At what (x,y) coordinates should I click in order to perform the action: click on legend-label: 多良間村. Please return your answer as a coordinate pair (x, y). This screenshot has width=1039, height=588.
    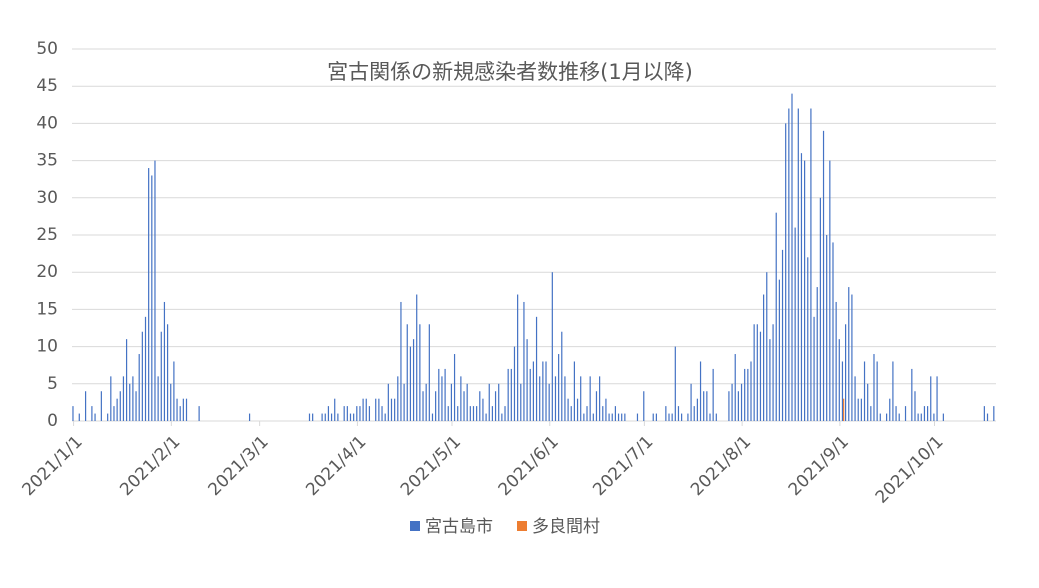
    Looking at the image, I should click on (566, 527).